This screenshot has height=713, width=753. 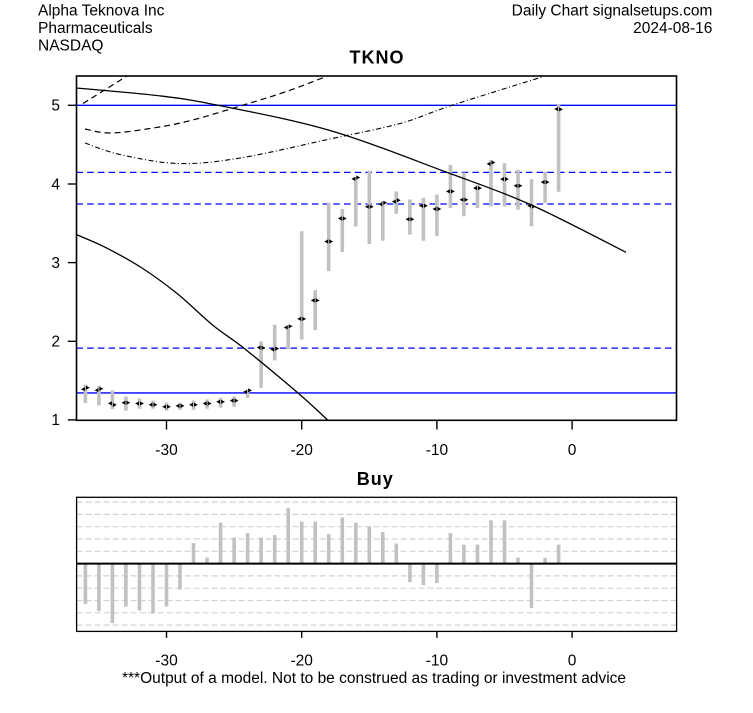 I want to click on svg-text: Daily Chart signalsetups.com, so click(x=612, y=11).